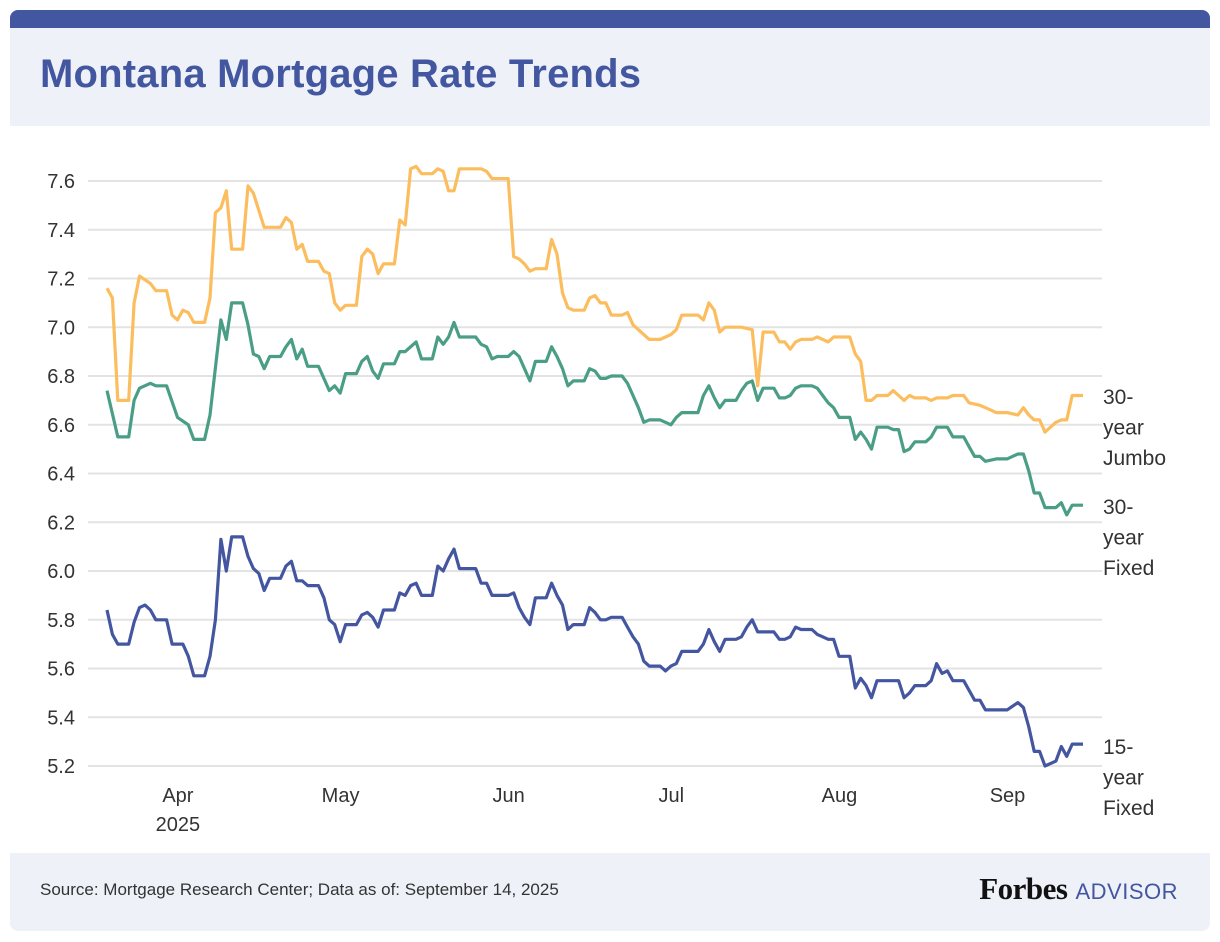  I want to click on x-tick-label: Sep, so click(1008, 796).